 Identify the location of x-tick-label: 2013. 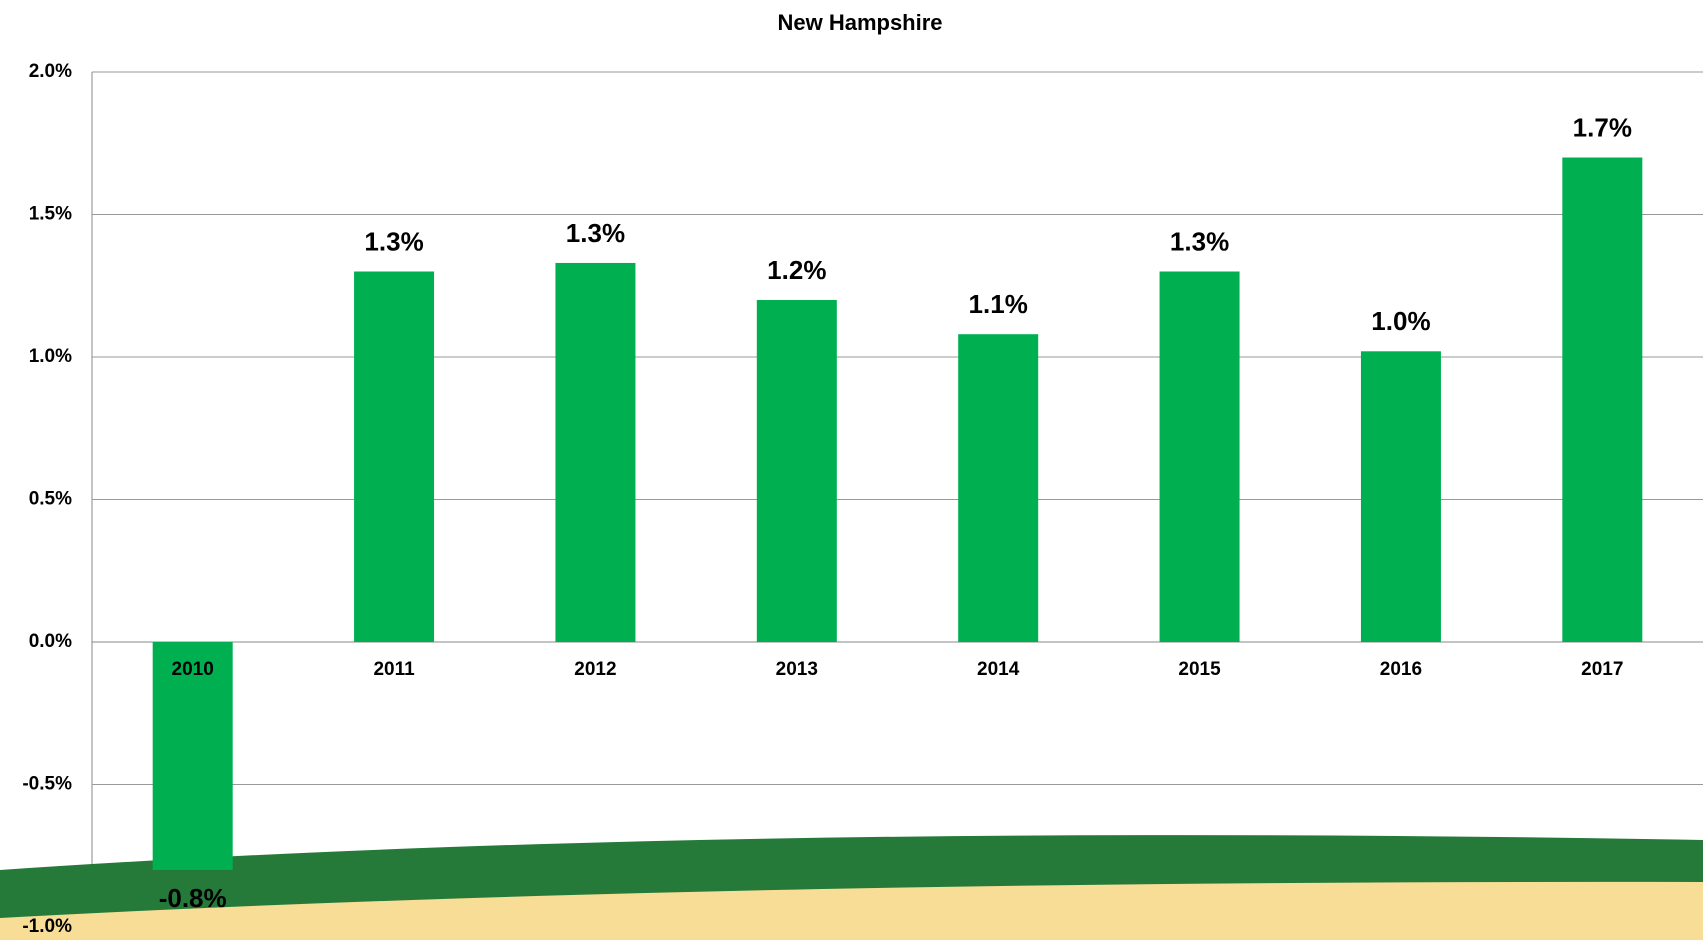
(797, 669).